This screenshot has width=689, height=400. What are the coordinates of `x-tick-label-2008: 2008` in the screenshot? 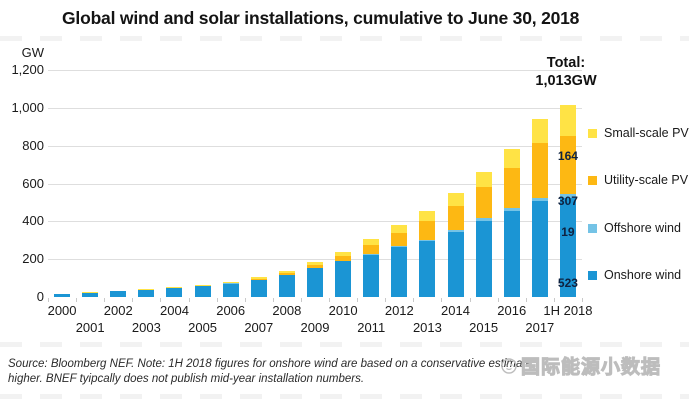 It's located at (287, 310).